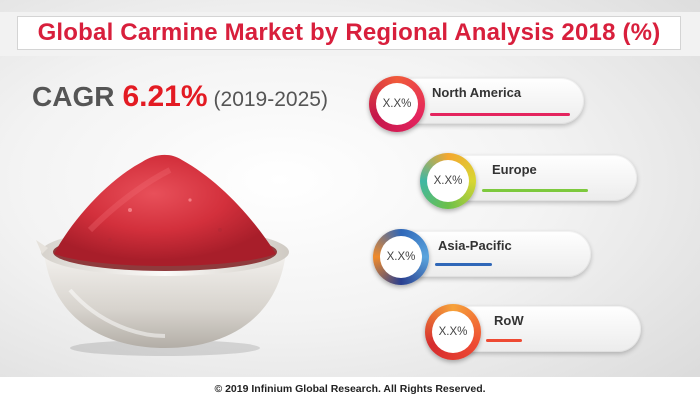 This screenshot has height=400, width=700. I want to click on cagr-label: CAGR, so click(73, 96).